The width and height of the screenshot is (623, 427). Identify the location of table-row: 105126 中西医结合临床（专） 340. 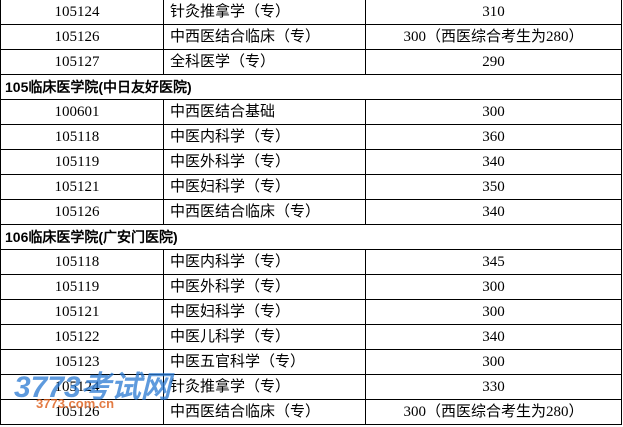
(311, 212).